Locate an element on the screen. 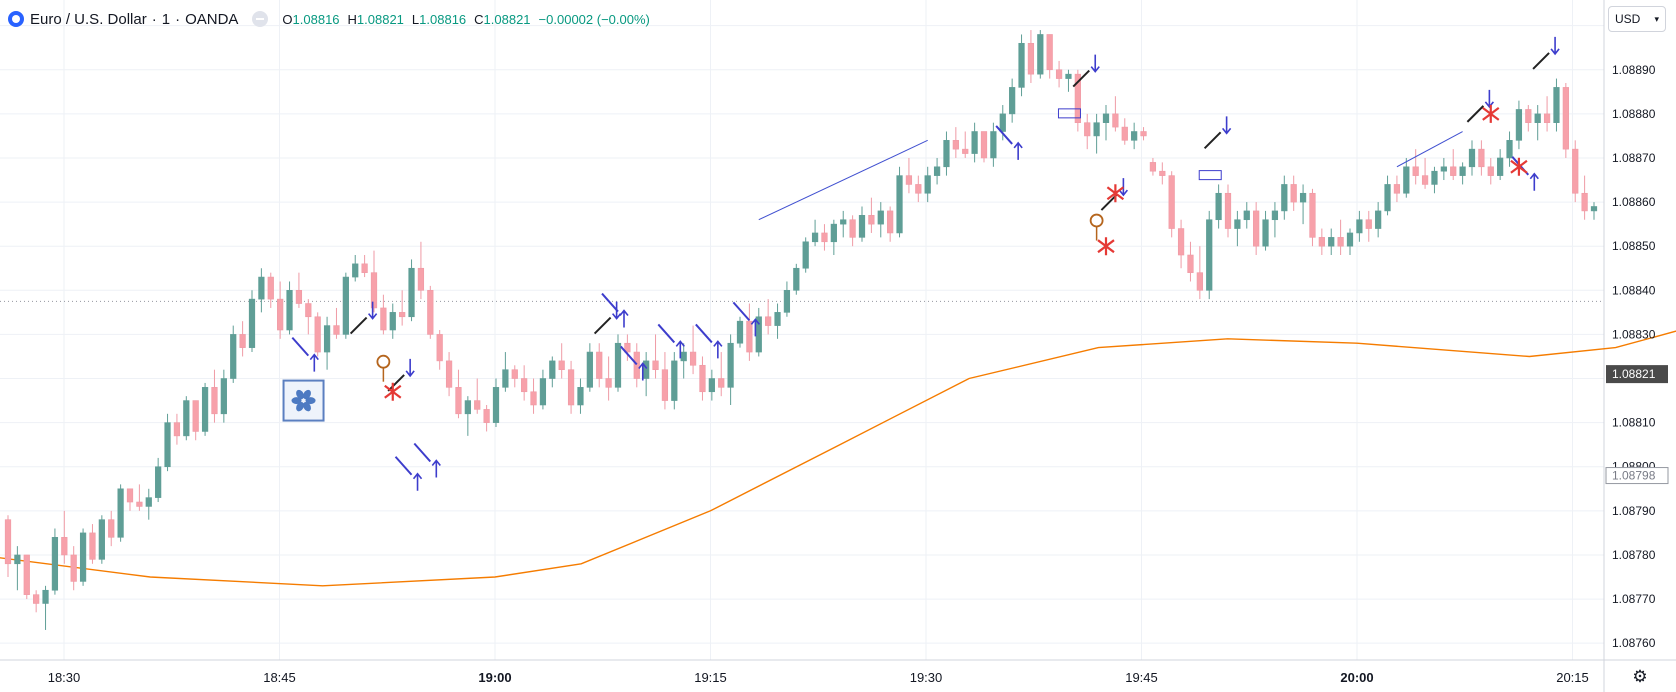 This screenshot has width=1676, height=692. gear-icon: ⚙ is located at coordinates (1640, 676).